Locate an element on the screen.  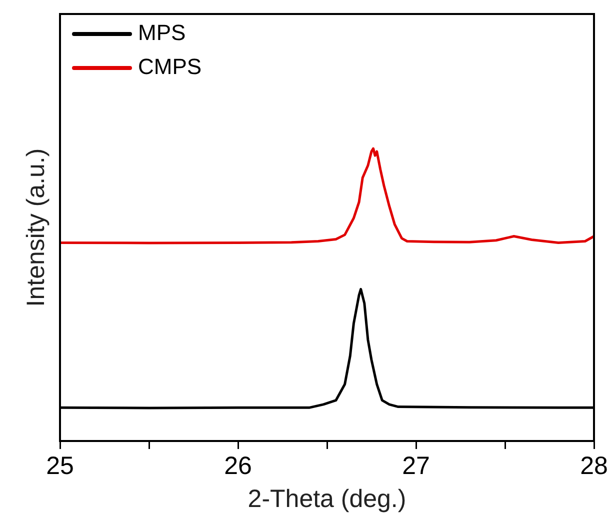
x-tick-label: 28 is located at coordinates (594, 466).